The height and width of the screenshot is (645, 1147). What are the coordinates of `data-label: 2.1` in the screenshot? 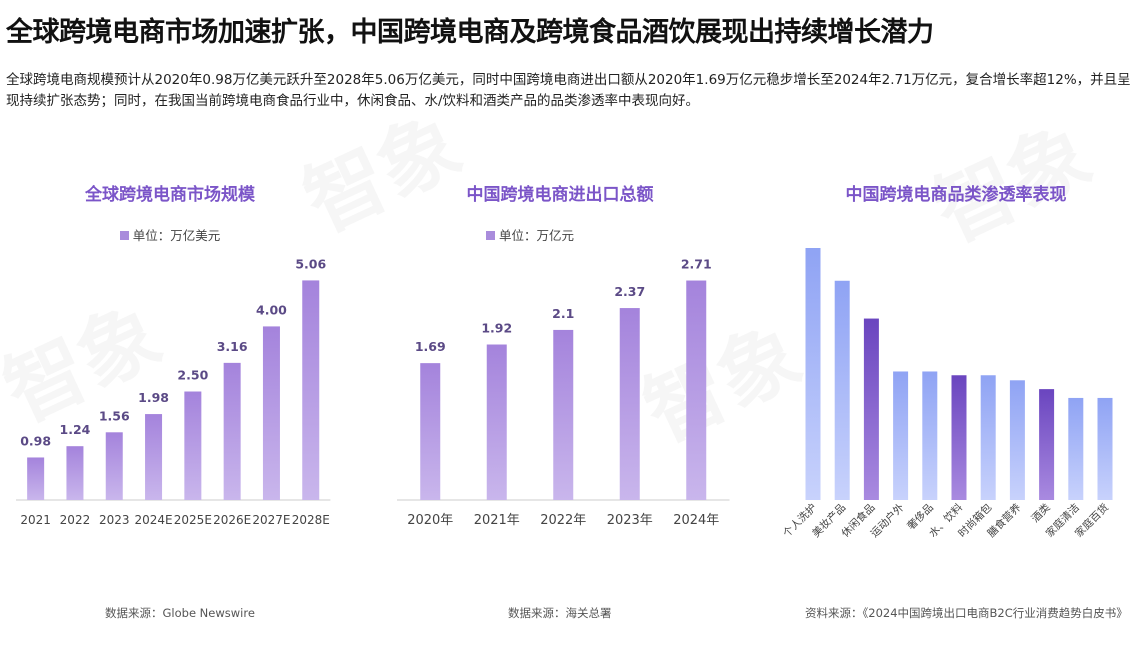 It's located at (563, 313).